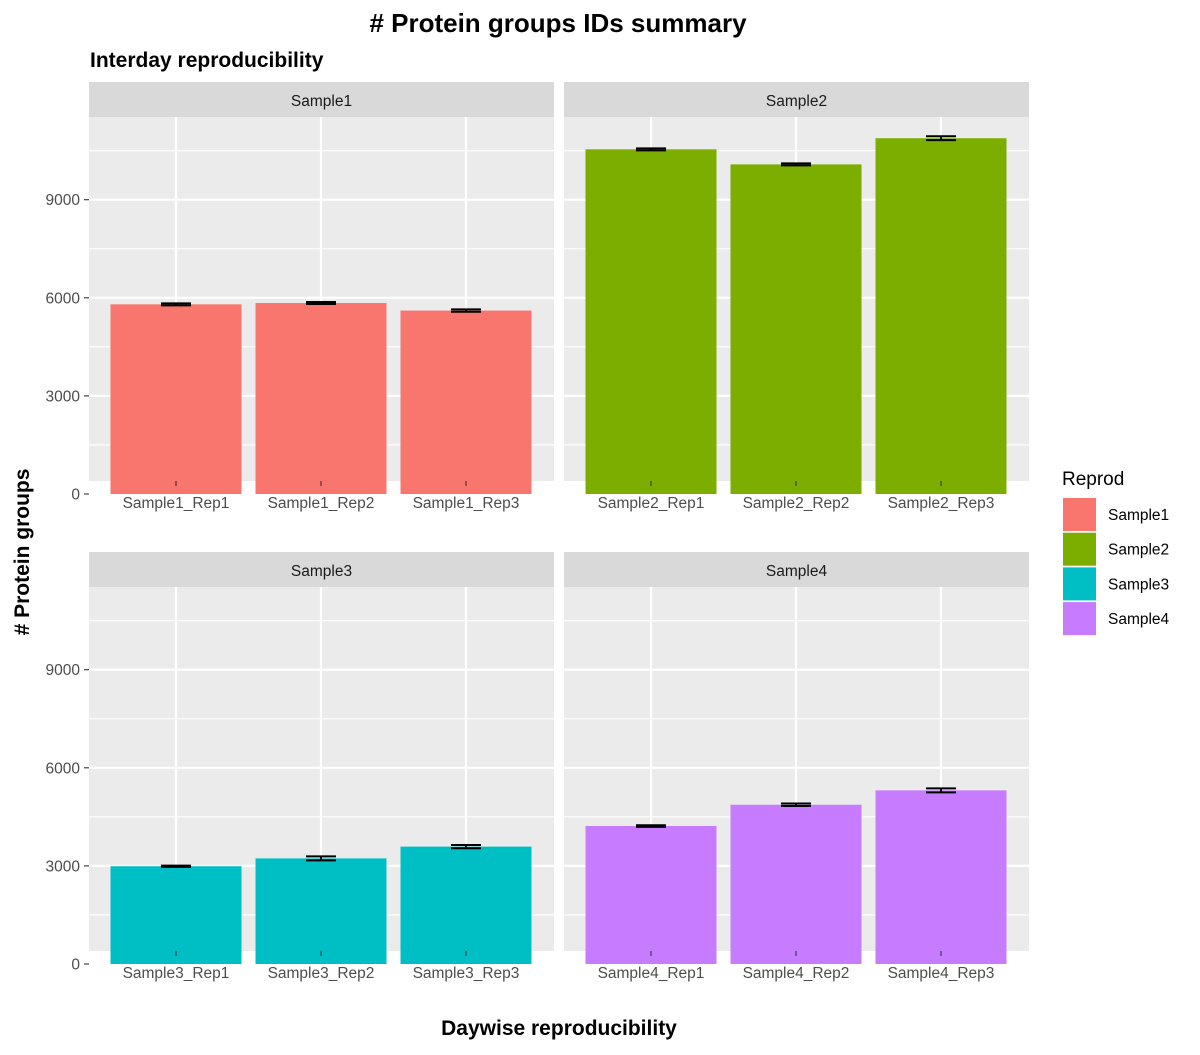 The width and height of the screenshot is (1200, 1055). What do you see at coordinates (559, 1028) in the screenshot?
I see `x-axis-title: Daywise reproducibility` at bounding box center [559, 1028].